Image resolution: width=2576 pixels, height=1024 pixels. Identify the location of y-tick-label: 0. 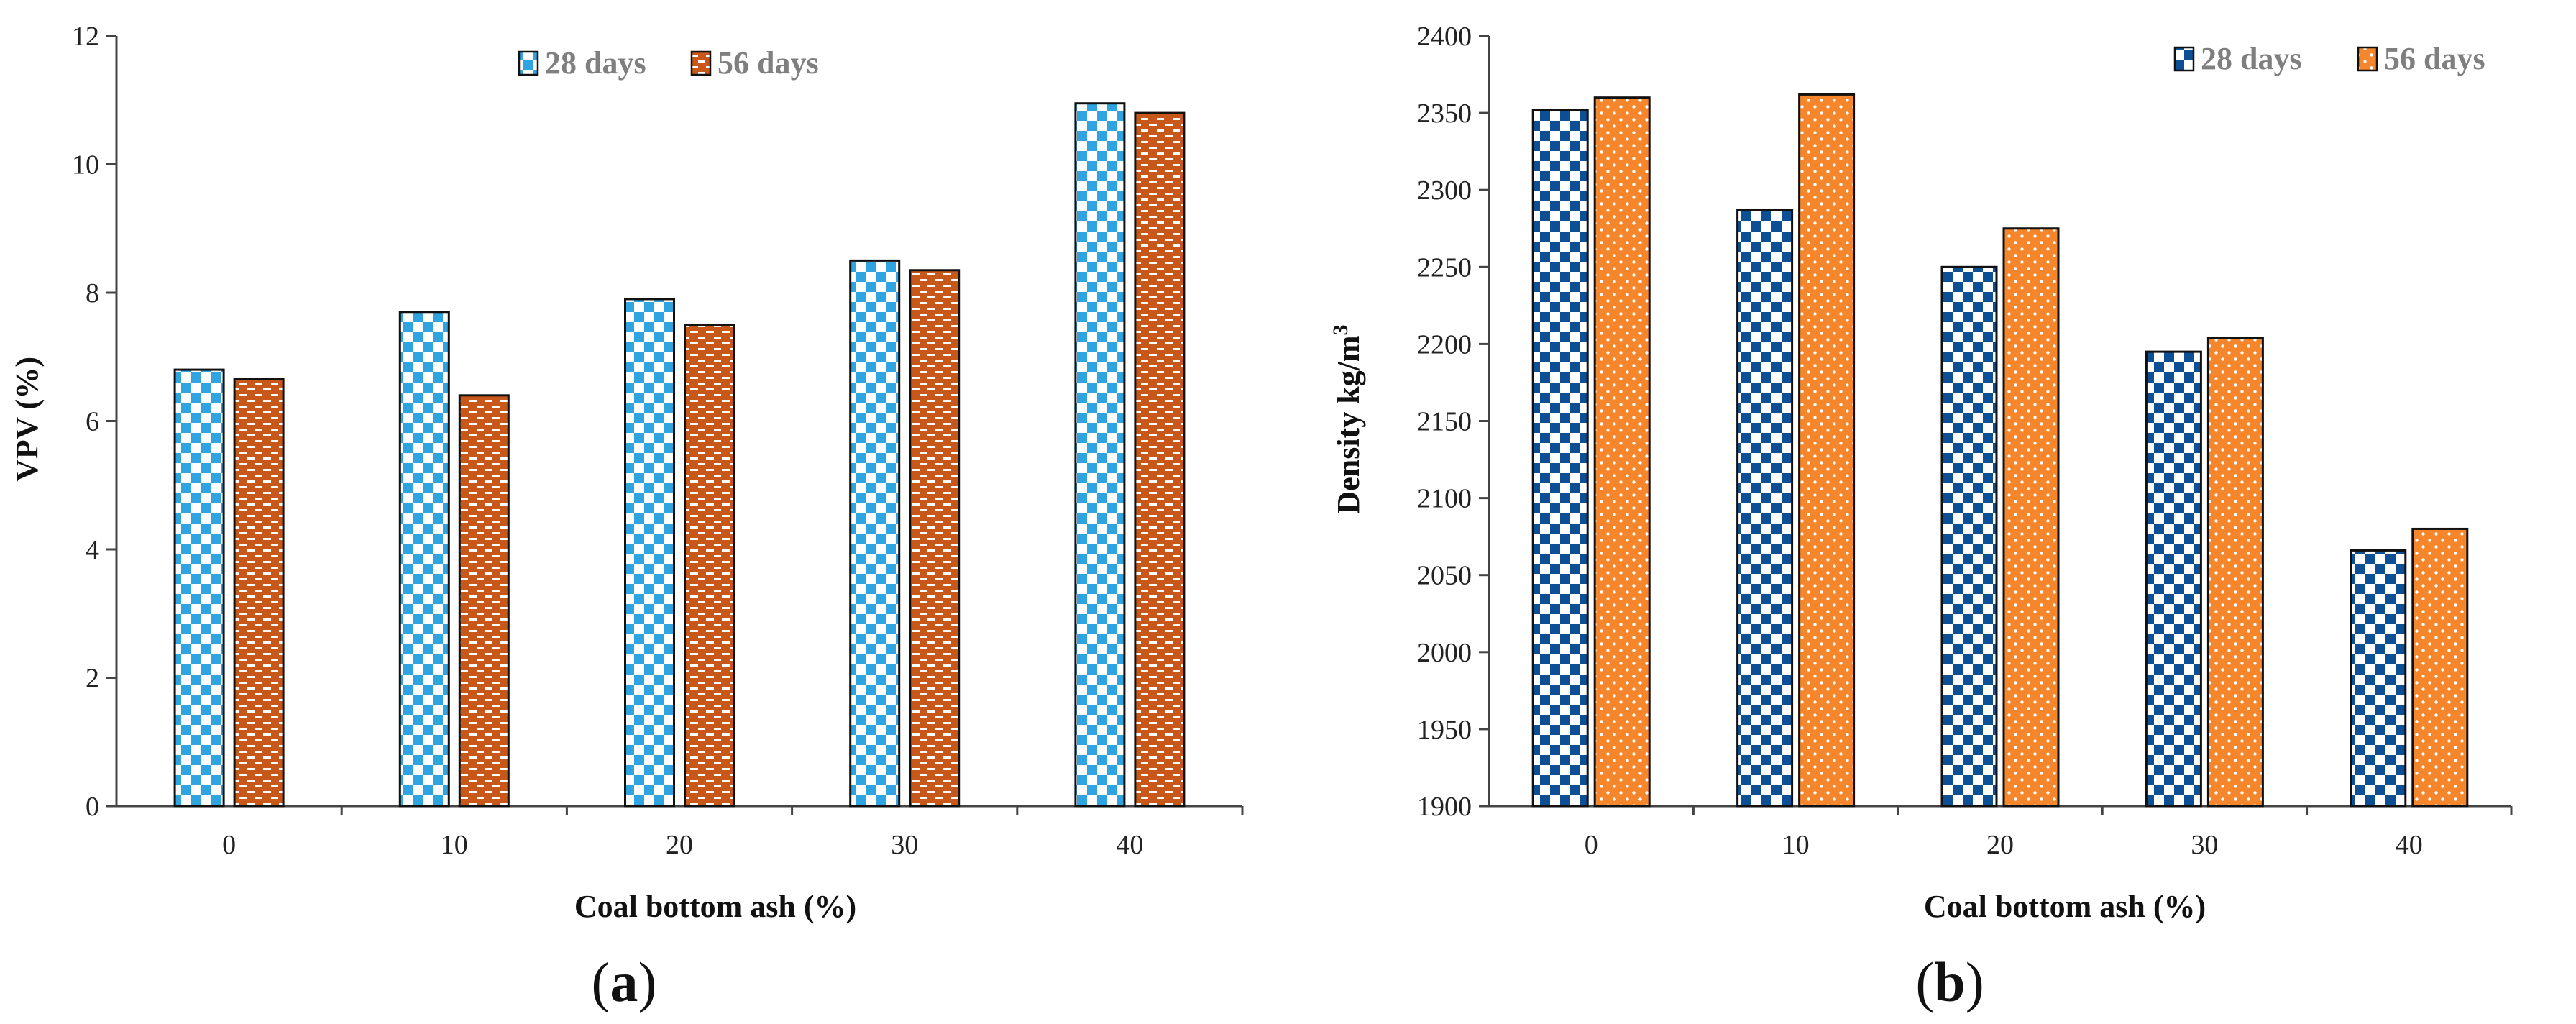
(93, 807).